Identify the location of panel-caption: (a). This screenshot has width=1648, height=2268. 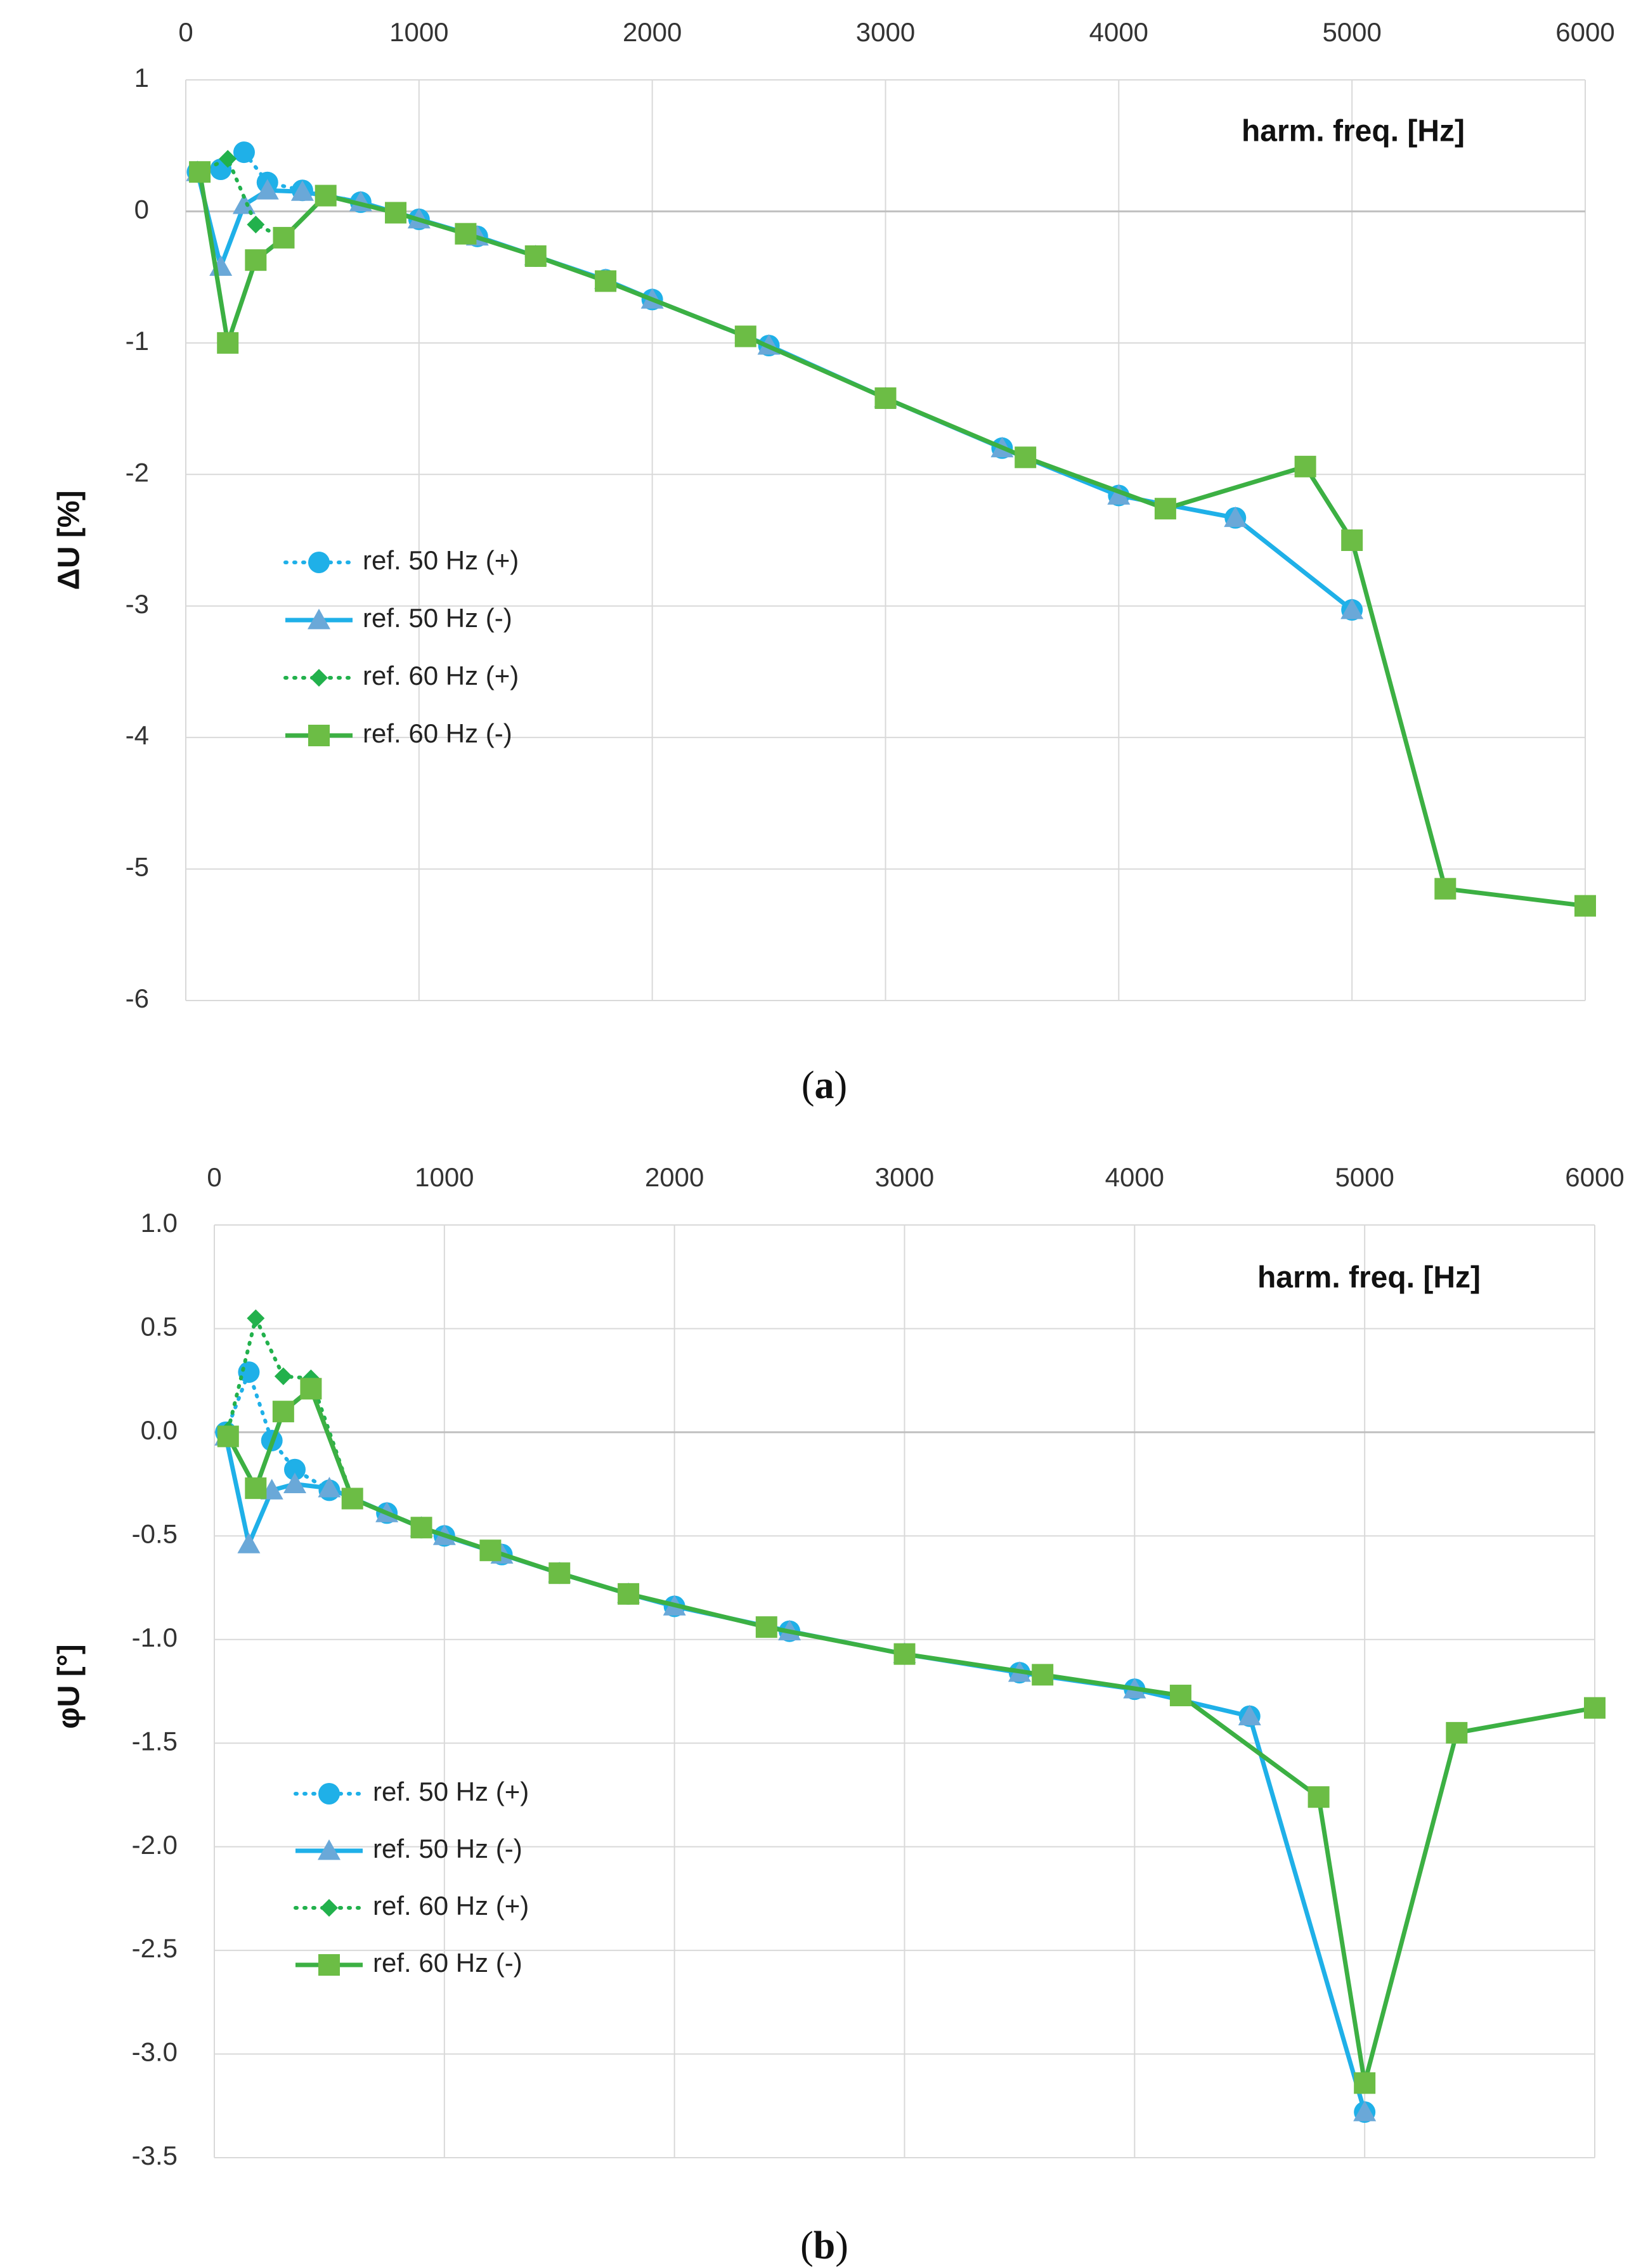
(824, 1085).